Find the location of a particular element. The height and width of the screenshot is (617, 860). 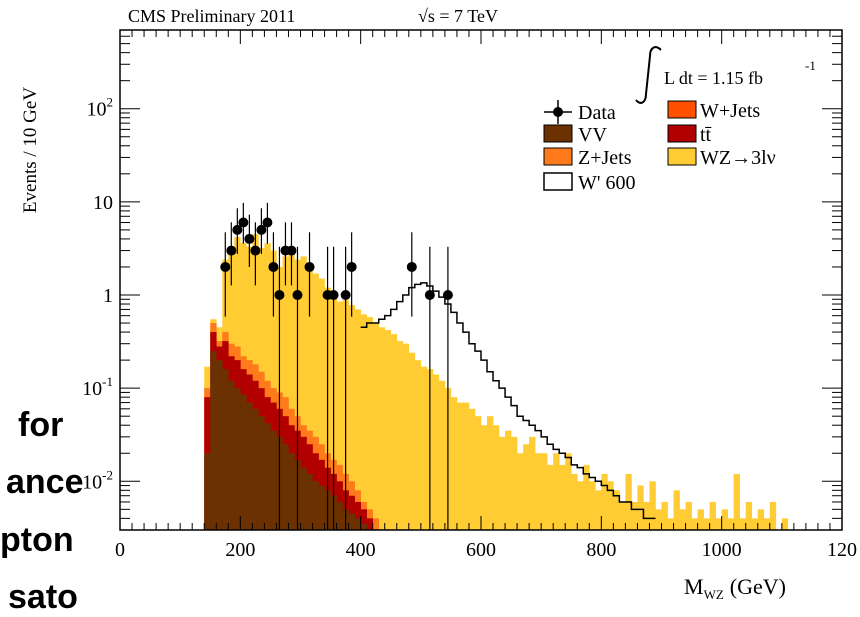

legend-item-wz: WZ→3lν is located at coordinates (721, 158).